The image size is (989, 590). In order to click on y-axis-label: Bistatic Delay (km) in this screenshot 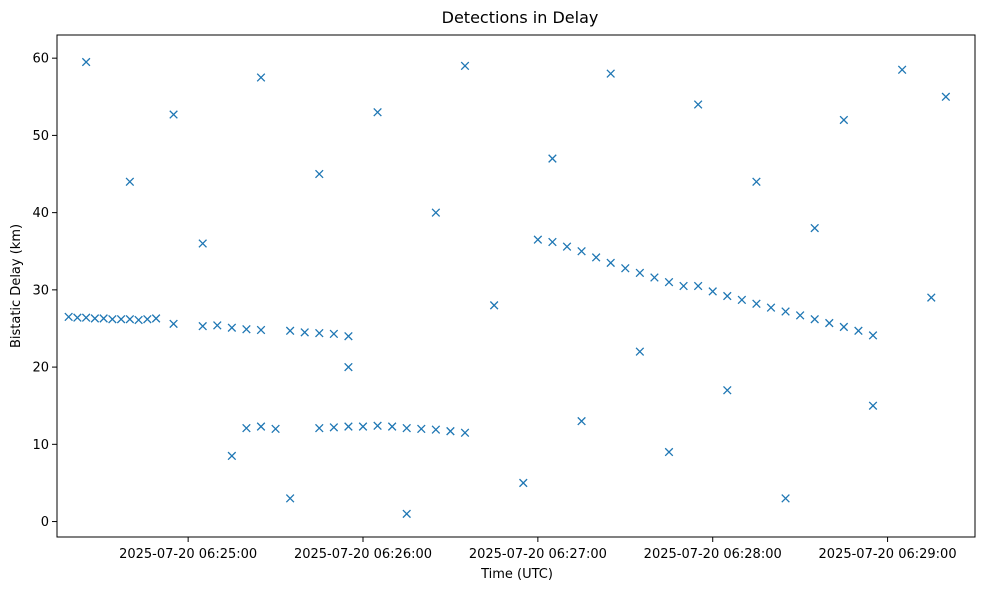, I will do `click(16, 286)`.